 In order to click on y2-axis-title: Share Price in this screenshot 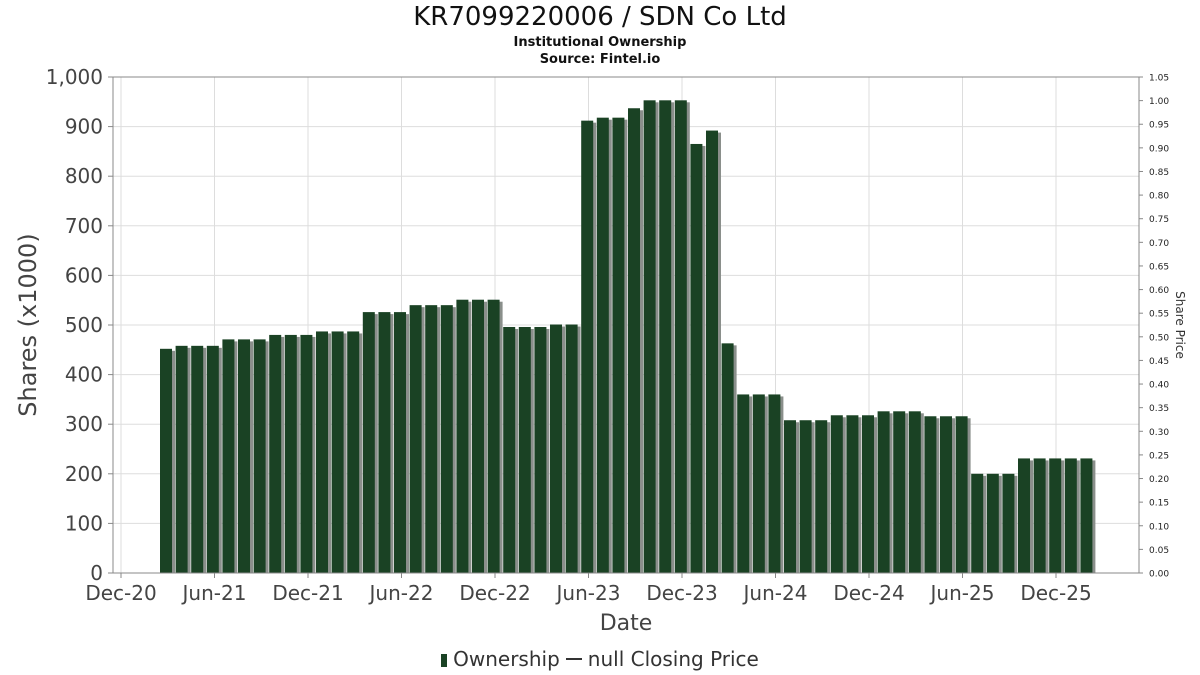, I will do `click(1180, 325)`.